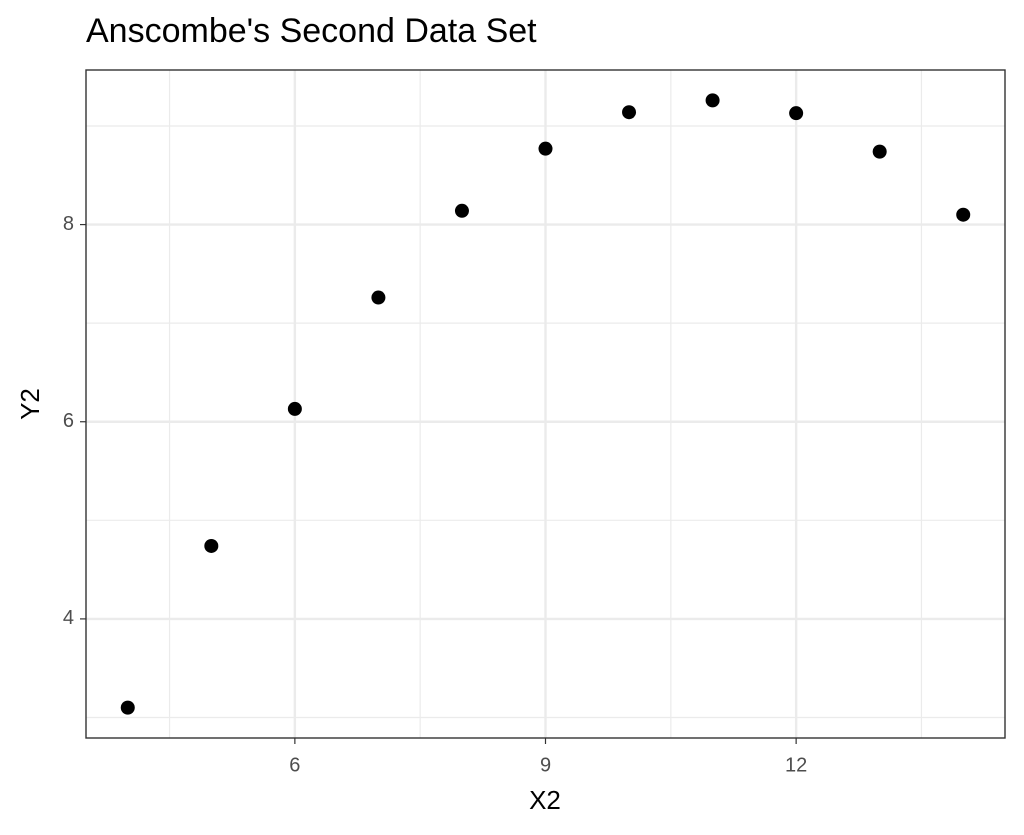 The image size is (1024, 835). What do you see at coordinates (68, 421) in the screenshot?
I see `y-tick-label: 6` at bounding box center [68, 421].